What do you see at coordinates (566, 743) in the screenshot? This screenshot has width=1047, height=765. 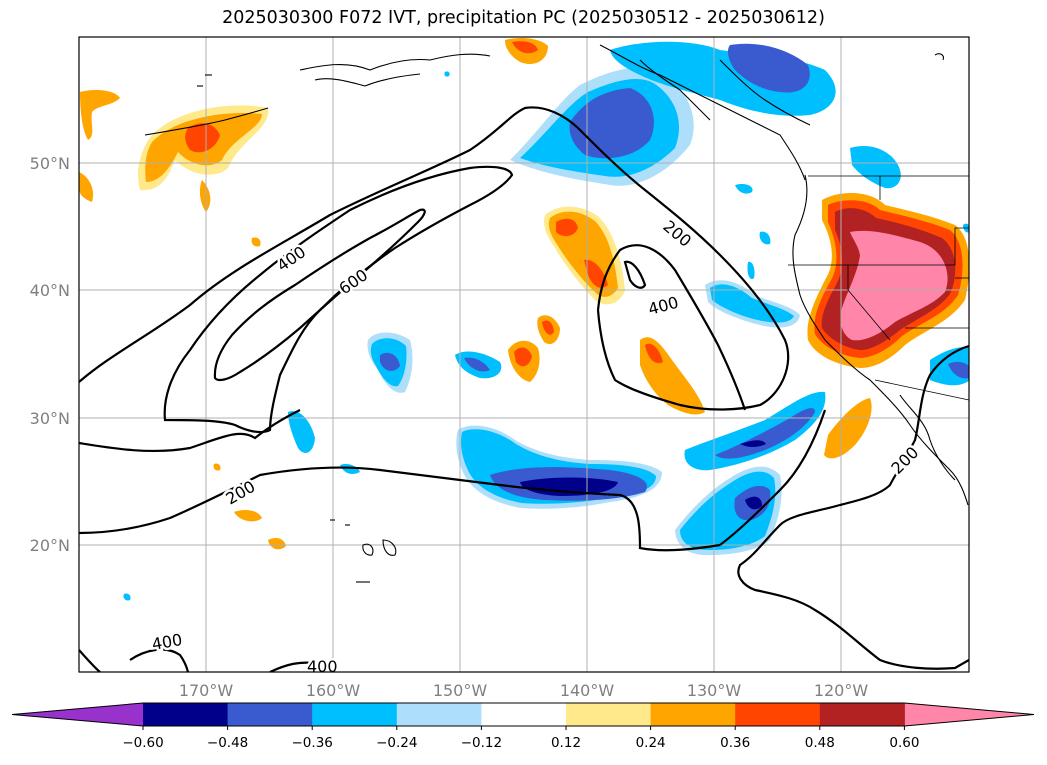 I see `colorbar-tick-label: 0.12` at bounding box center [566, 743].